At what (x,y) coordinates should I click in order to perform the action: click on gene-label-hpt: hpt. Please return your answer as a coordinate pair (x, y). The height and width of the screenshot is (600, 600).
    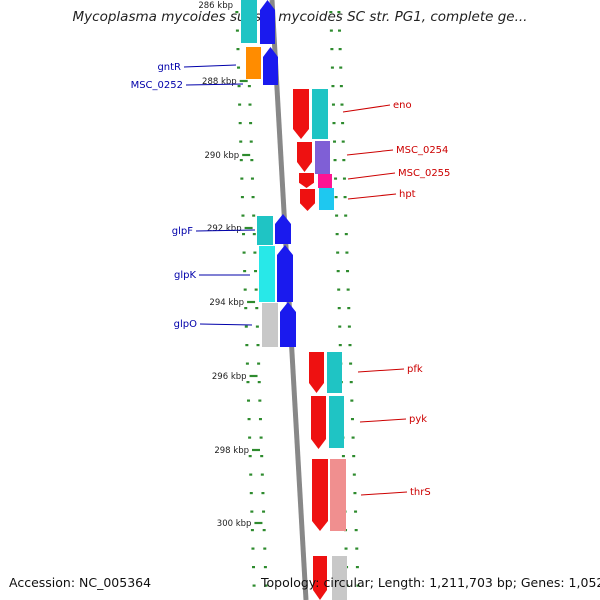
    Looking at the image, I should click on (407, 194).